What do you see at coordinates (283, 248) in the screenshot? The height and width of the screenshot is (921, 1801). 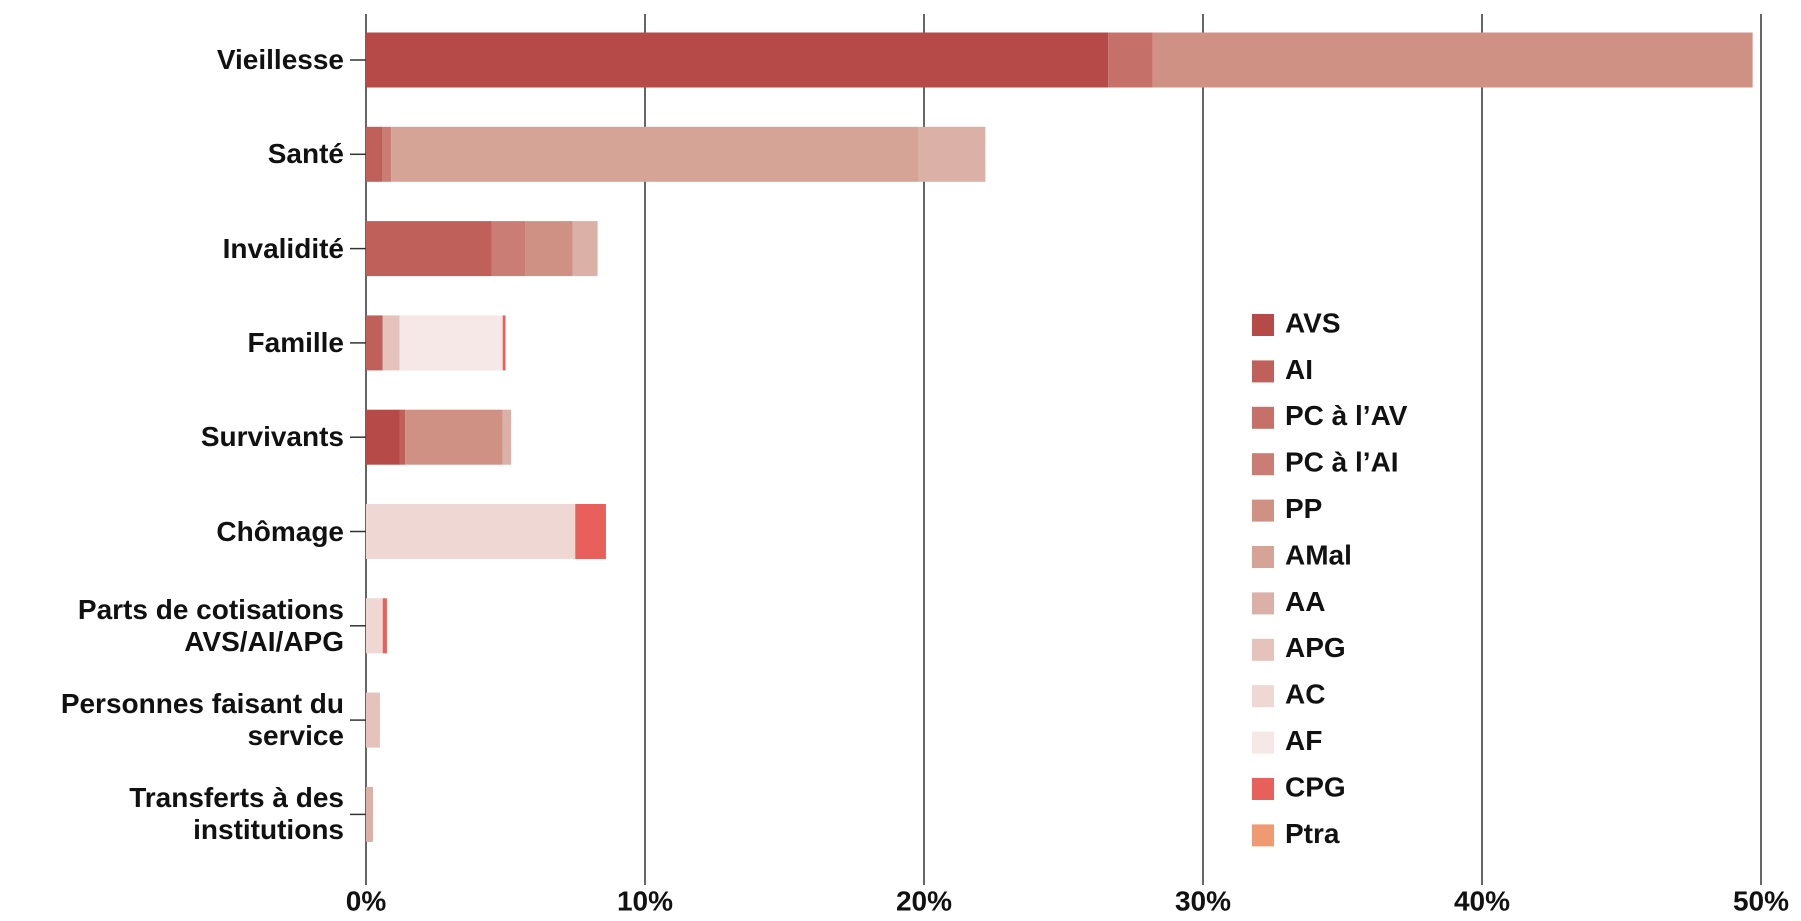 I see `category-label: Invalidité` at bounding box center [283, 248].